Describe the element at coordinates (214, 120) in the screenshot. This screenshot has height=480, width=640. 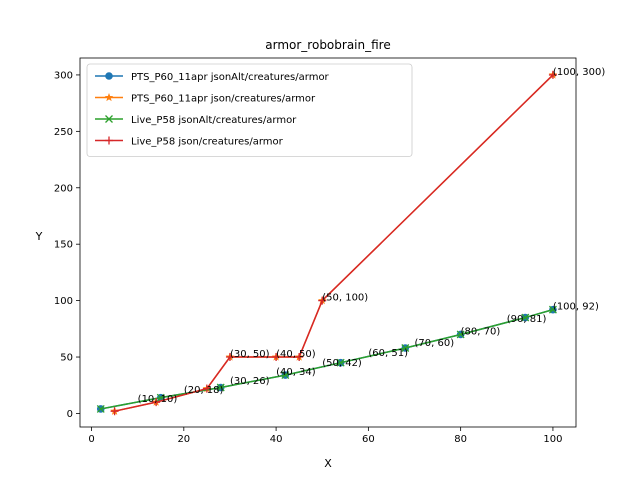
I see `legend-label: Live_P58 jsonAlt/creatures/armor` at that location.